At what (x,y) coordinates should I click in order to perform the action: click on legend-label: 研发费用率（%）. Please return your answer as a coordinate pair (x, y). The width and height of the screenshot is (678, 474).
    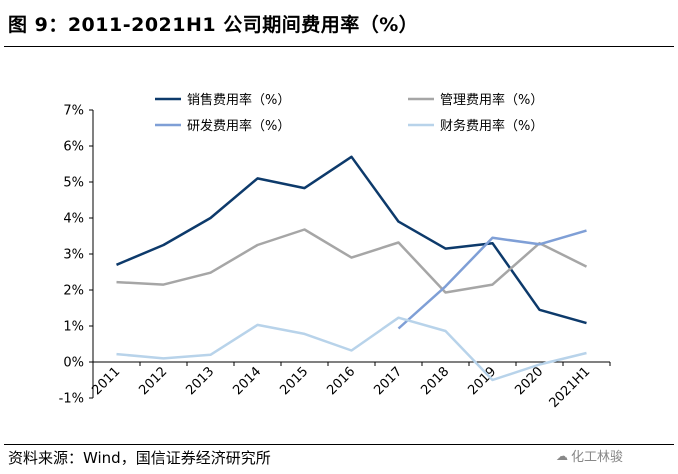
    Looking at the image, I should click on (238, 126).